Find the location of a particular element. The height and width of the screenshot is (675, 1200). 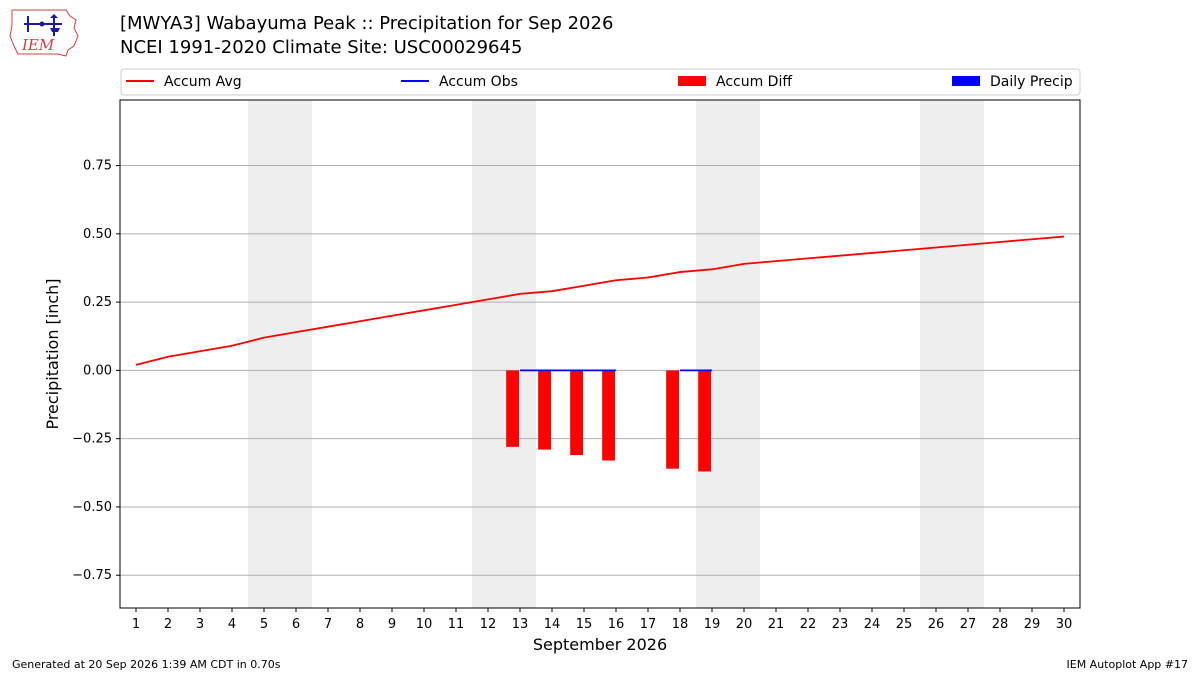

x-tick-label: 3 is located at coordinates (200, 624).